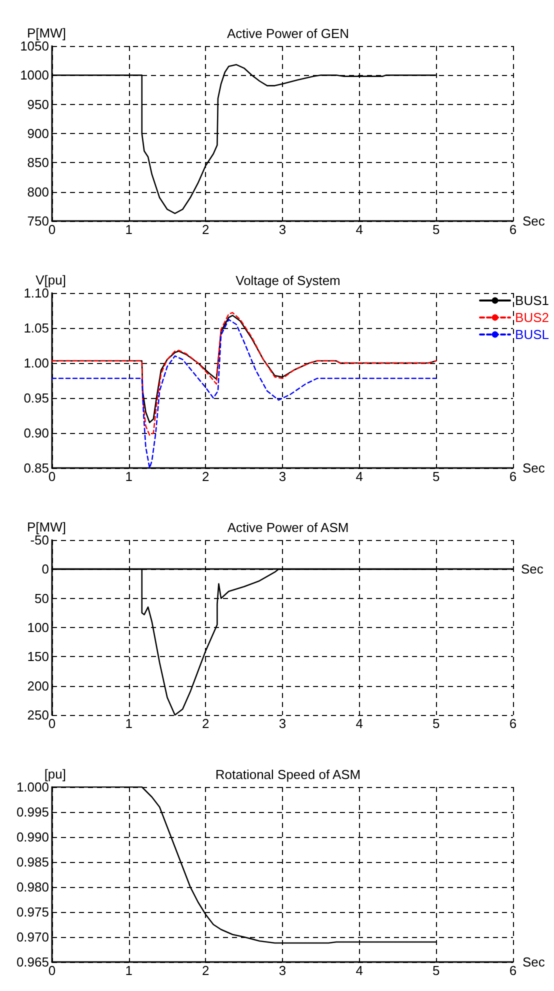 The width and height of the screenshot is (554, 991). I want to click on y-tick-label: 0.90, so click(36, 433).